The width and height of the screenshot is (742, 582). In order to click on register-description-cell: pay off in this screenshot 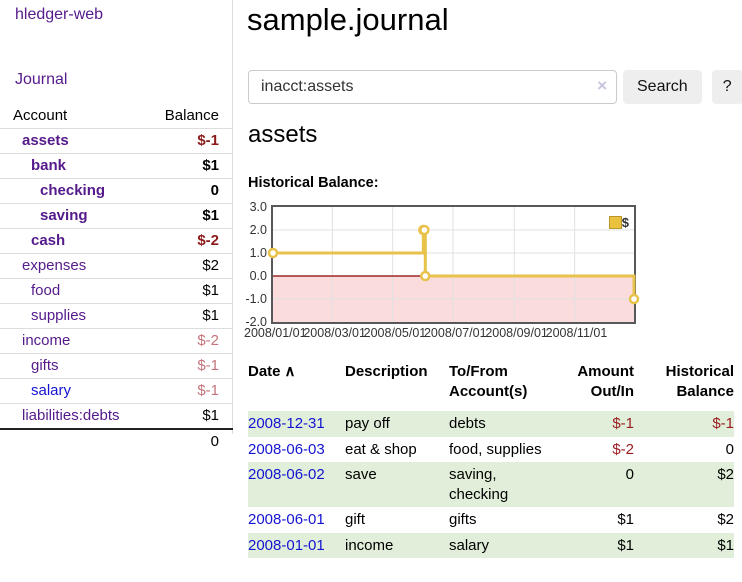, I will do `click(367, 423)`.